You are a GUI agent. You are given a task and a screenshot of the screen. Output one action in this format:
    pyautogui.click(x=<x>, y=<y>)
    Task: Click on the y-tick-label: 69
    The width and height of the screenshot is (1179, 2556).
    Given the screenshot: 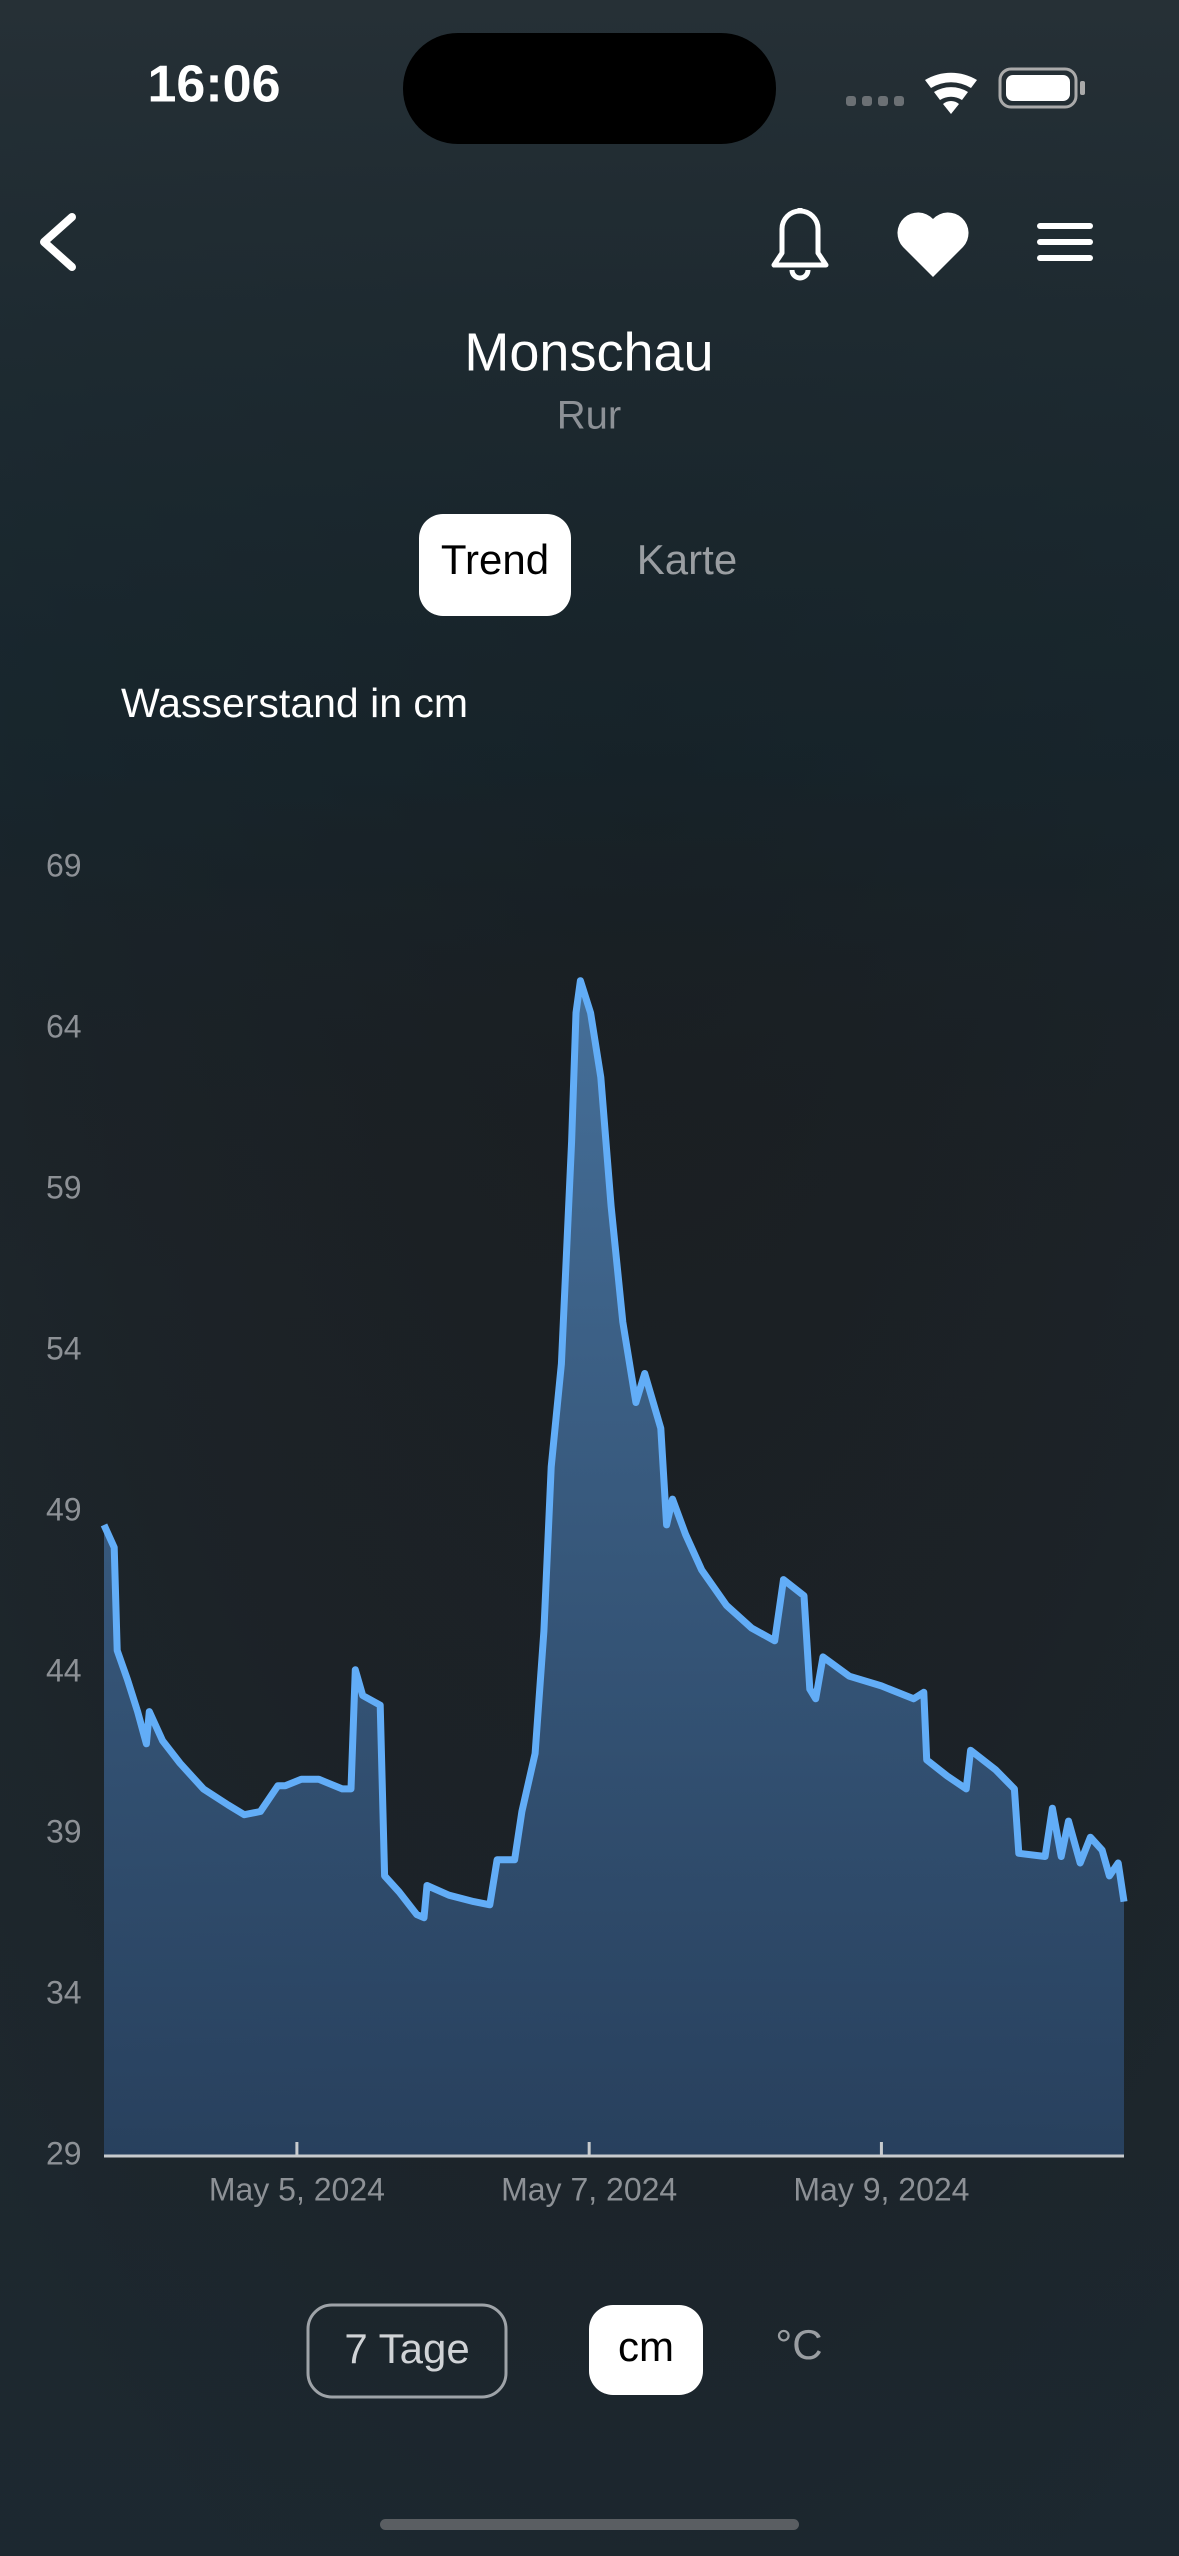 What is the action you would take?
    pyautogui.click(x=64, y=865)
    